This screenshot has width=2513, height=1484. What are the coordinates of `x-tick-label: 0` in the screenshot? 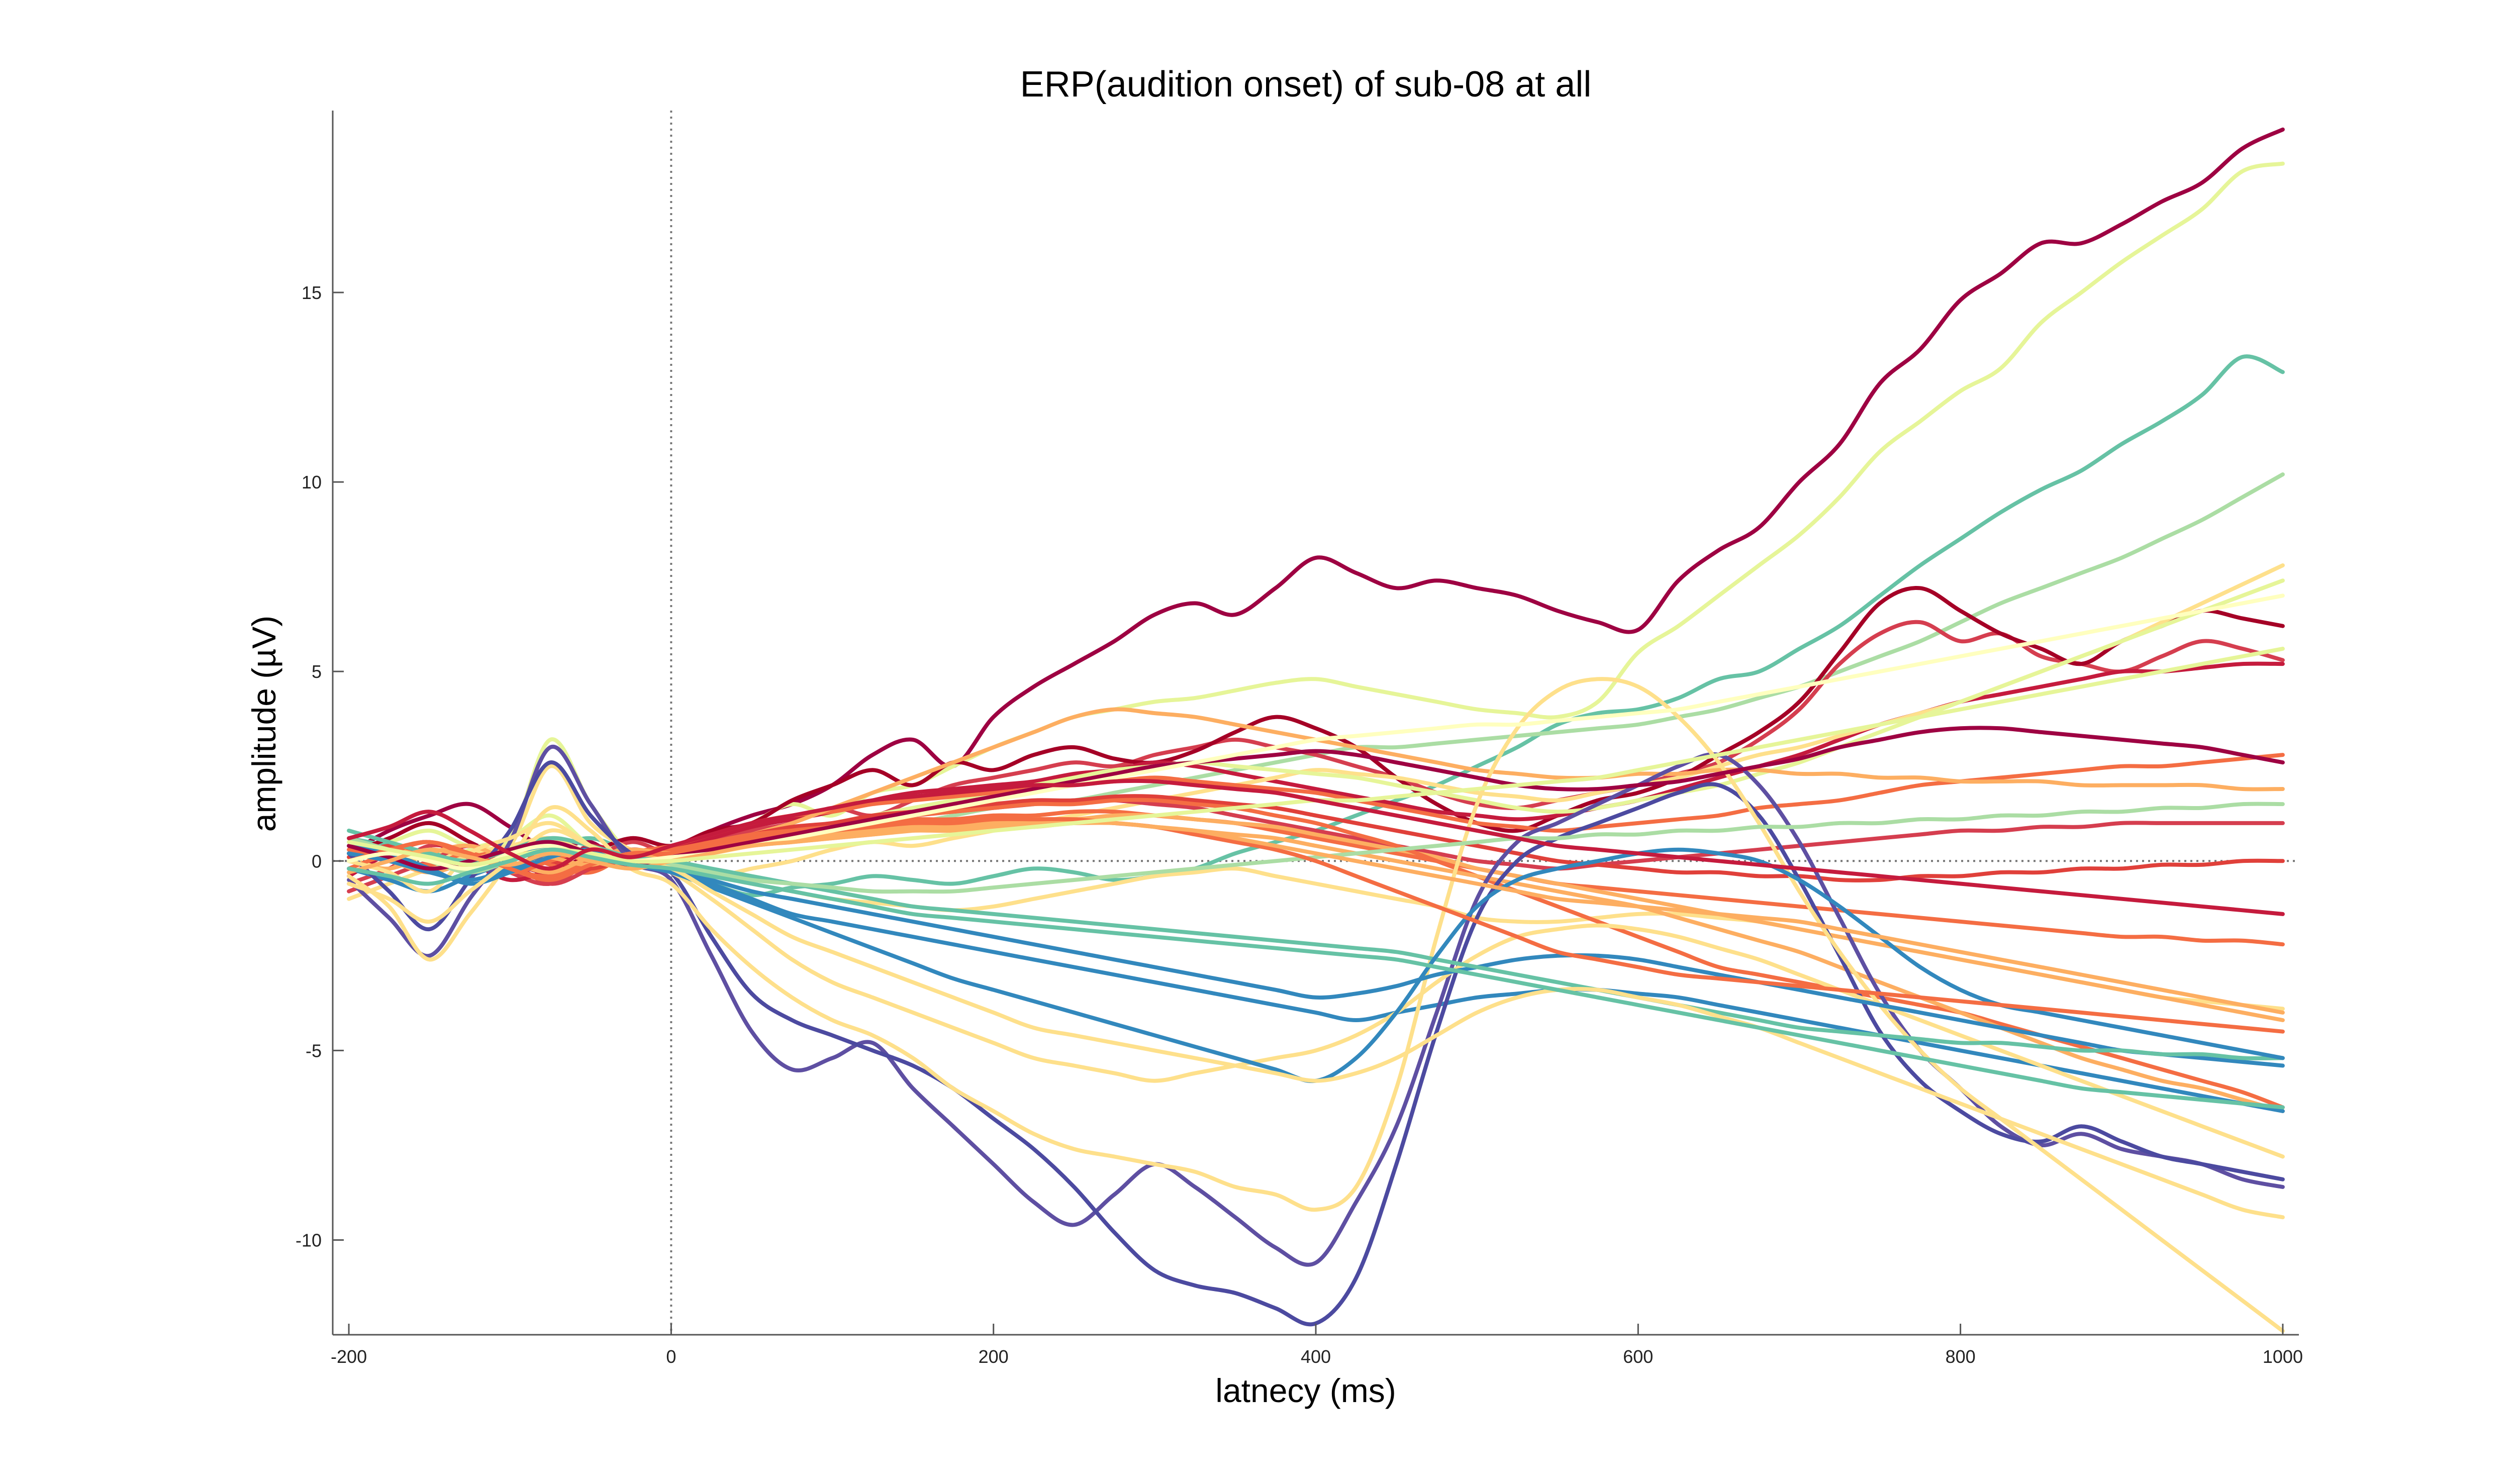 It's located at (671, 1357).